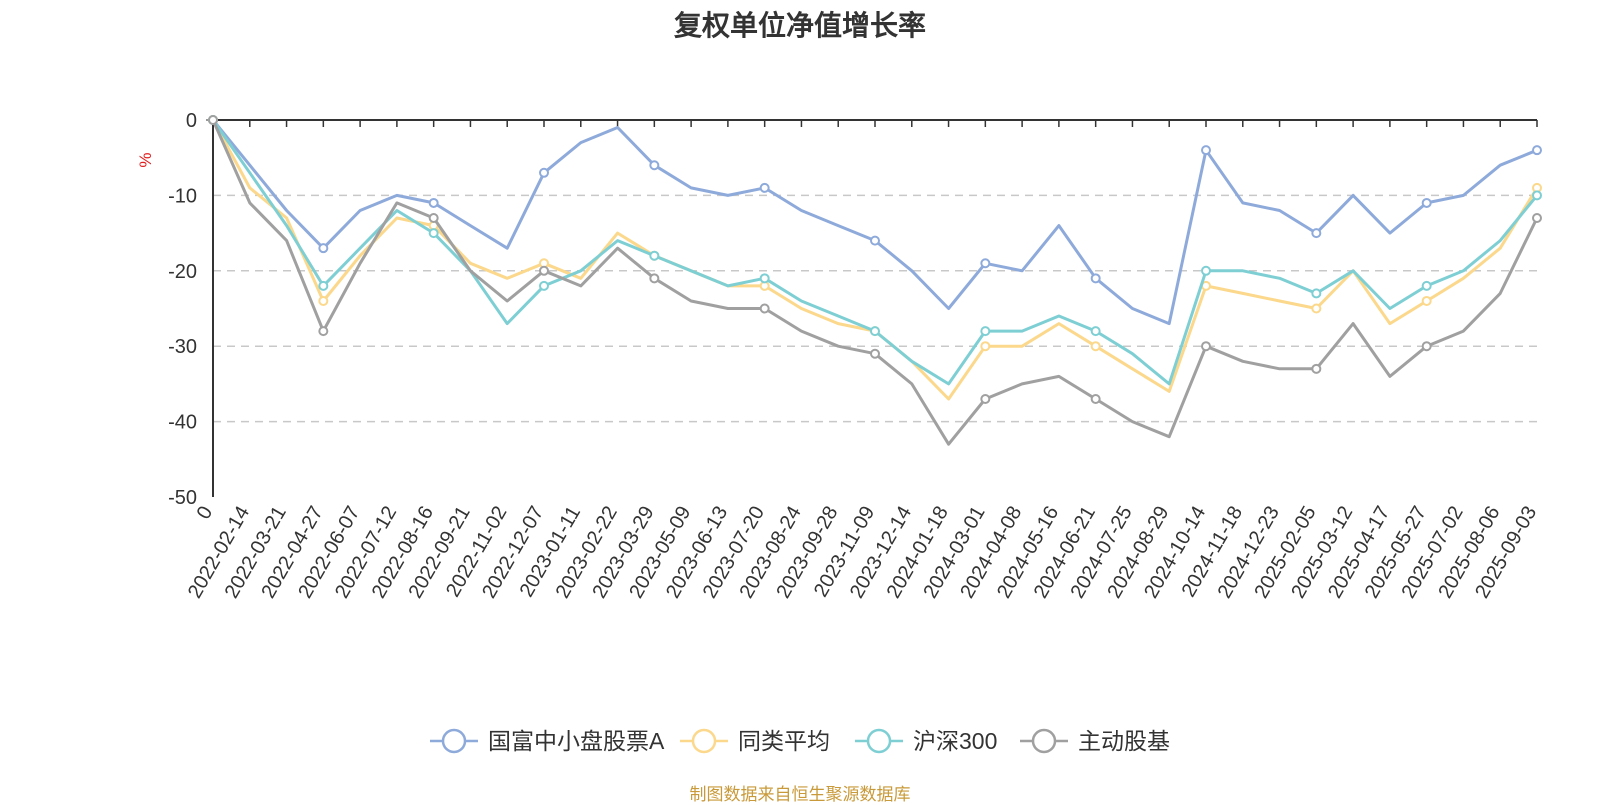 The height and width of the screenshot is (805, 1600). I want to click on legend-label: 主动股基, so click(1124, 741).